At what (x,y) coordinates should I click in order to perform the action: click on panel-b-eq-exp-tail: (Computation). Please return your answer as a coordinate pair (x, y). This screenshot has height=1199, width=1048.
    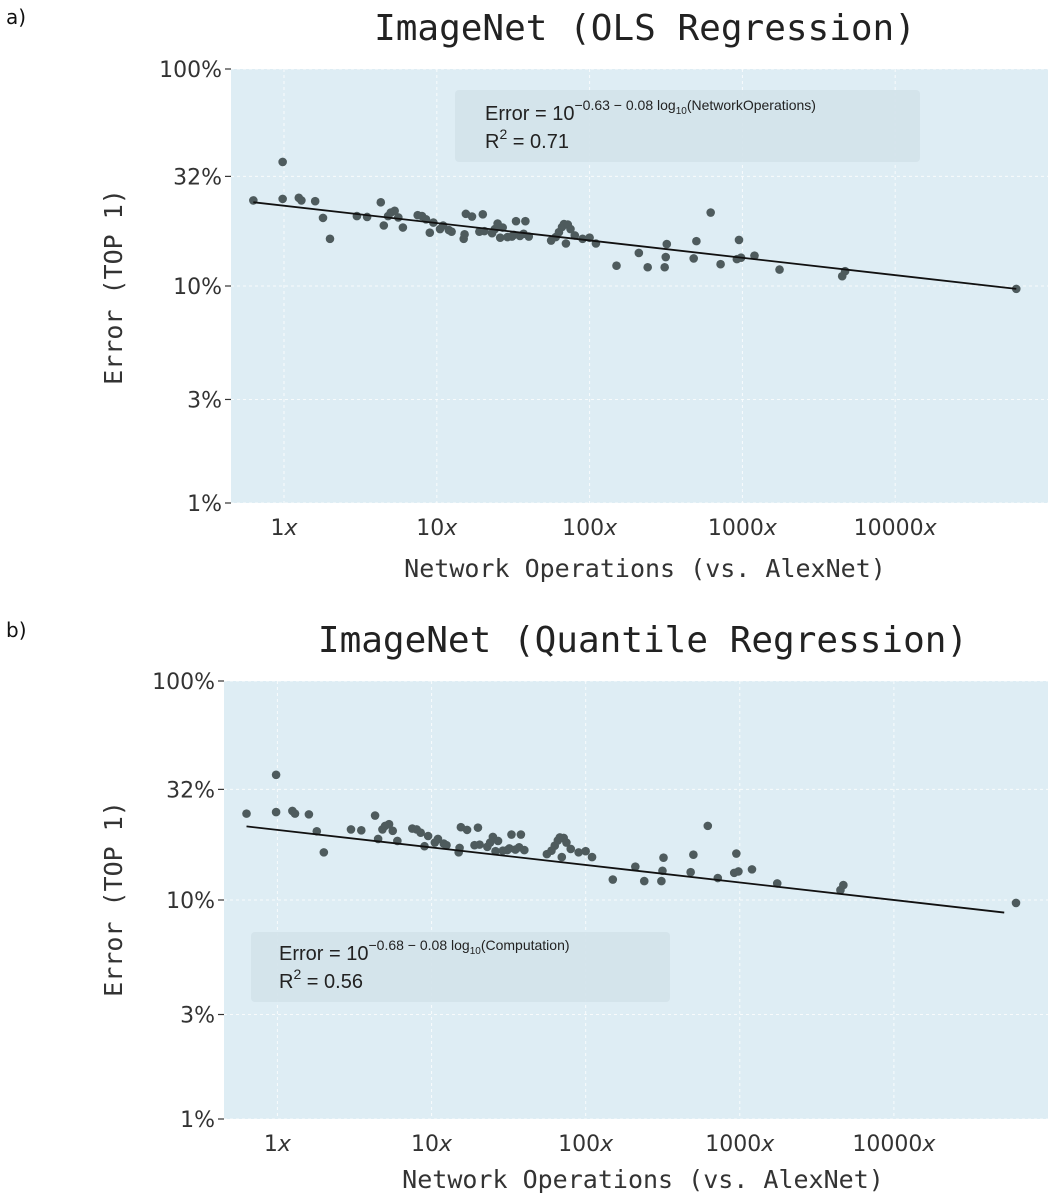
    Looking at the image, I should click on (525, 945).